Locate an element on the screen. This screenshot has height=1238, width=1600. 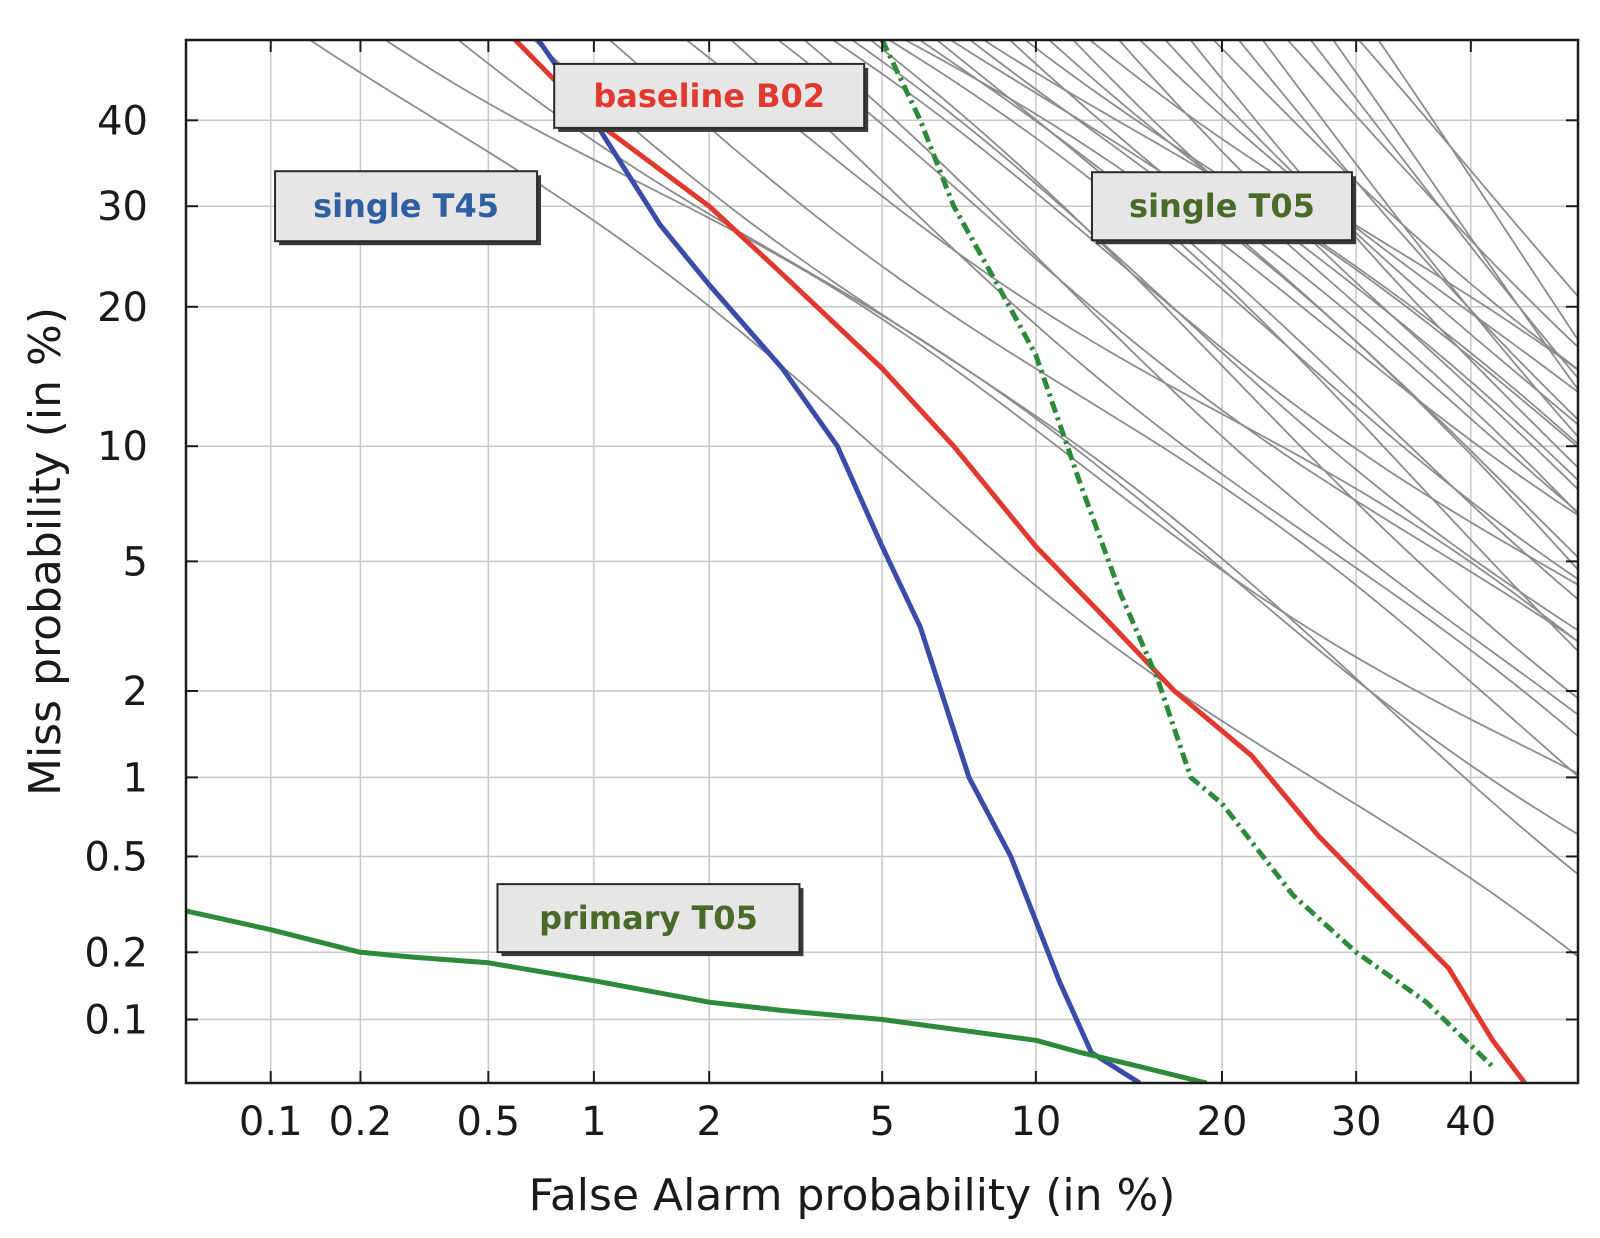
annotation-text: single T05 is located at coordinates (1222, 206).